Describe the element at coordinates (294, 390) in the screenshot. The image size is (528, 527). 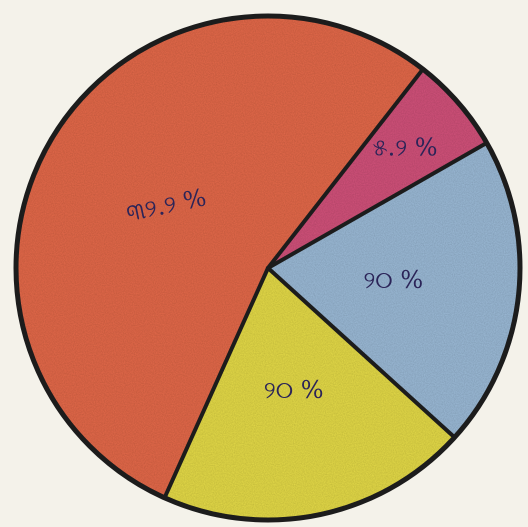
I see `pie-slice-label-3: ୨୦ %` at that location.